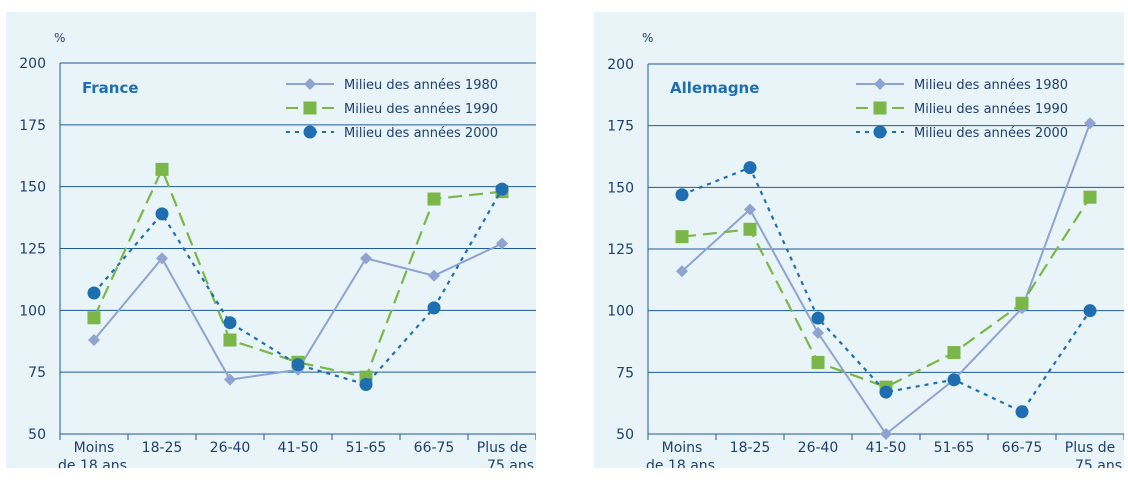 Image resolution: width=1128 pixels, height=486 pixels. Describe the element at coordinates (714, 88) in the screenshot. I see `chart-title: Allemagne` at that location.